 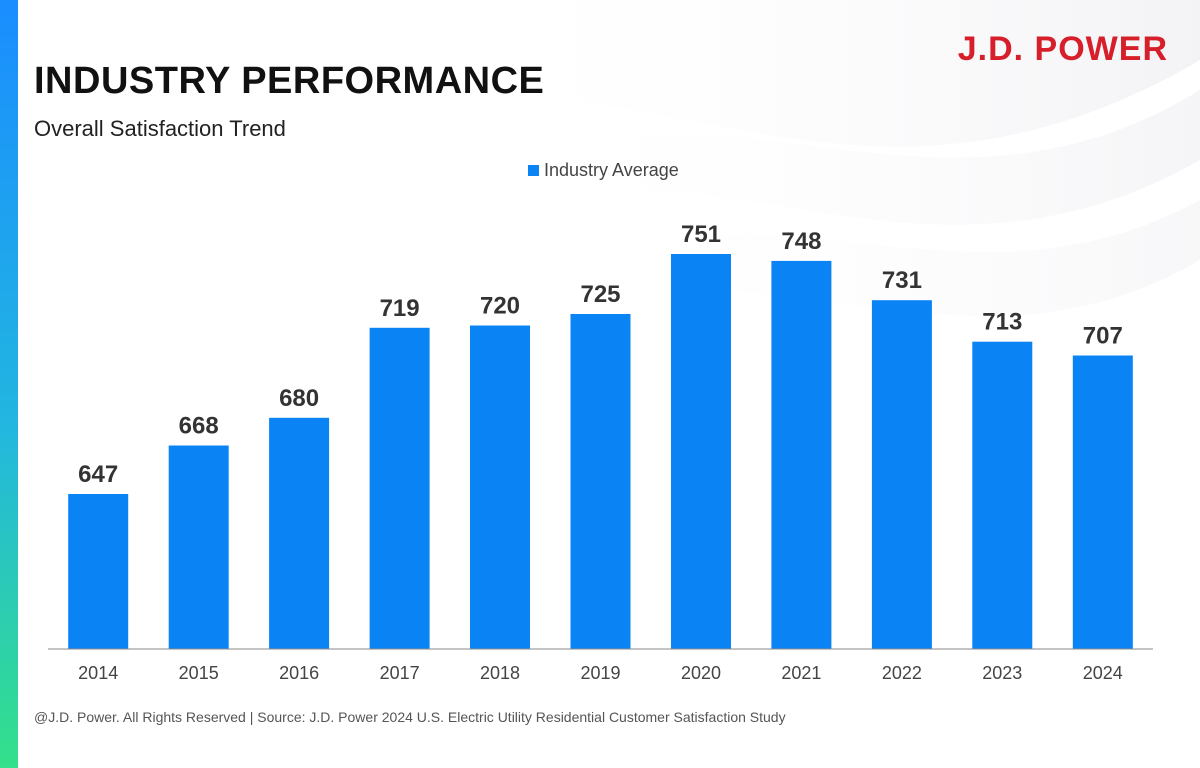 I want to click on data-label-2018: 720, so click(x=500, y=306).